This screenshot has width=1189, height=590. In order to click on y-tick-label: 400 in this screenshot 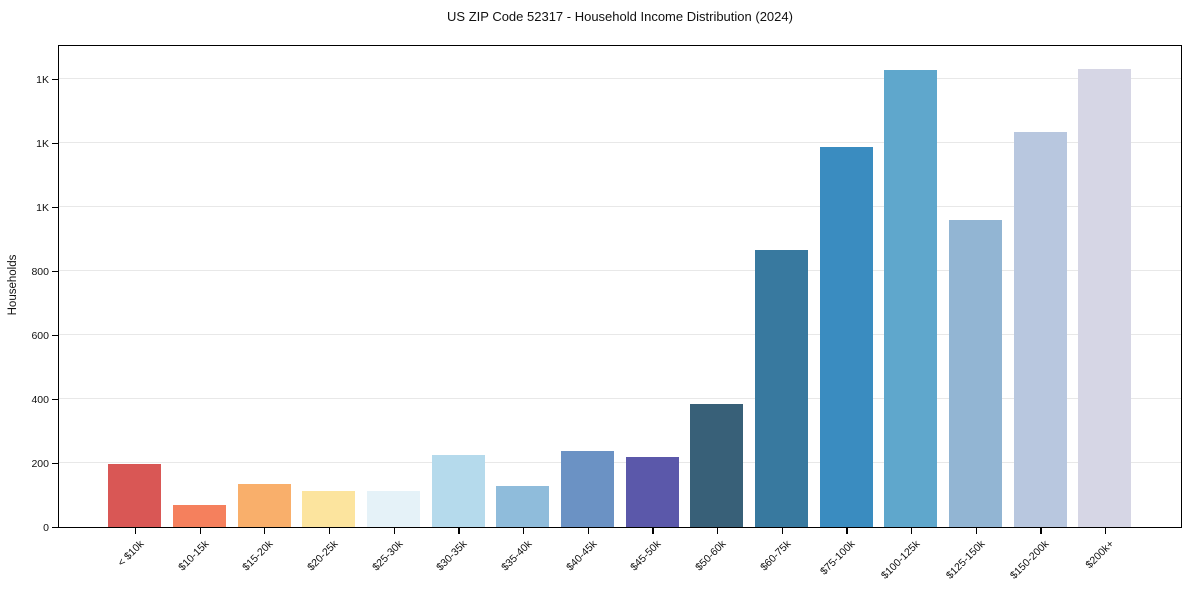, I will do `click(40, 399)`.